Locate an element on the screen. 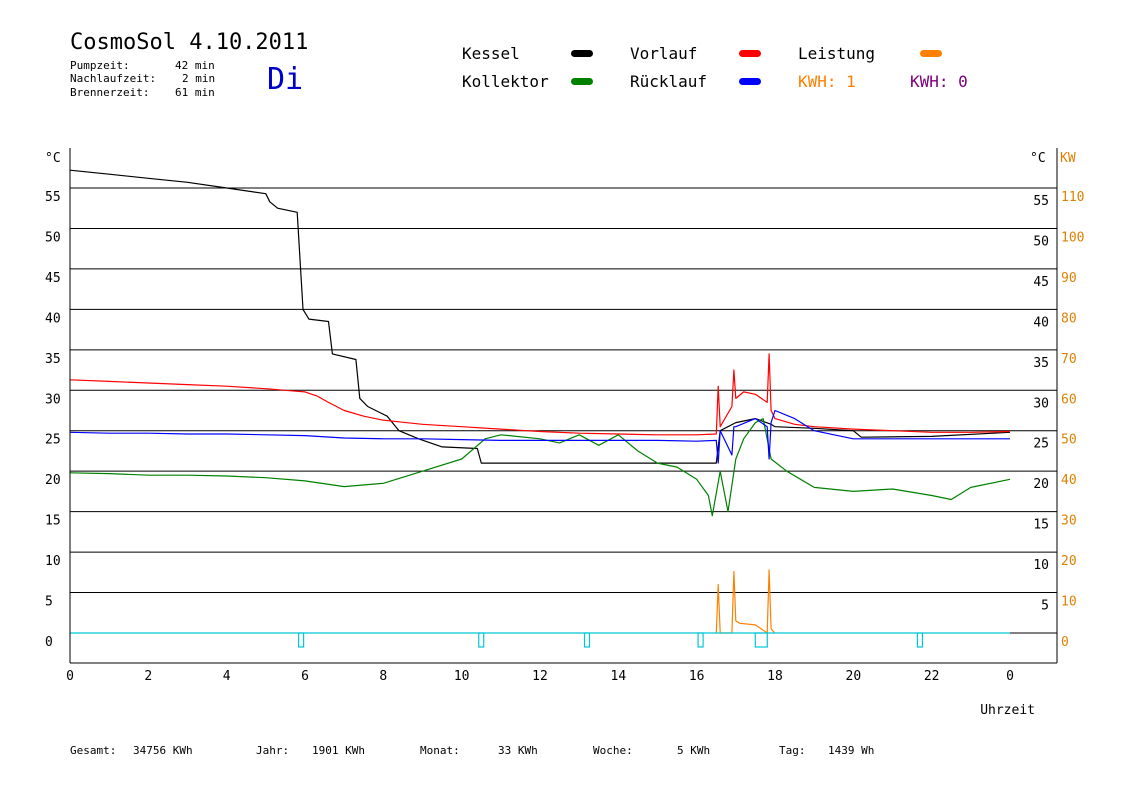 This screenshot has height=812, width=1148. y-tick-label-right-kw: 0 is located at coordinates (1065, 642).